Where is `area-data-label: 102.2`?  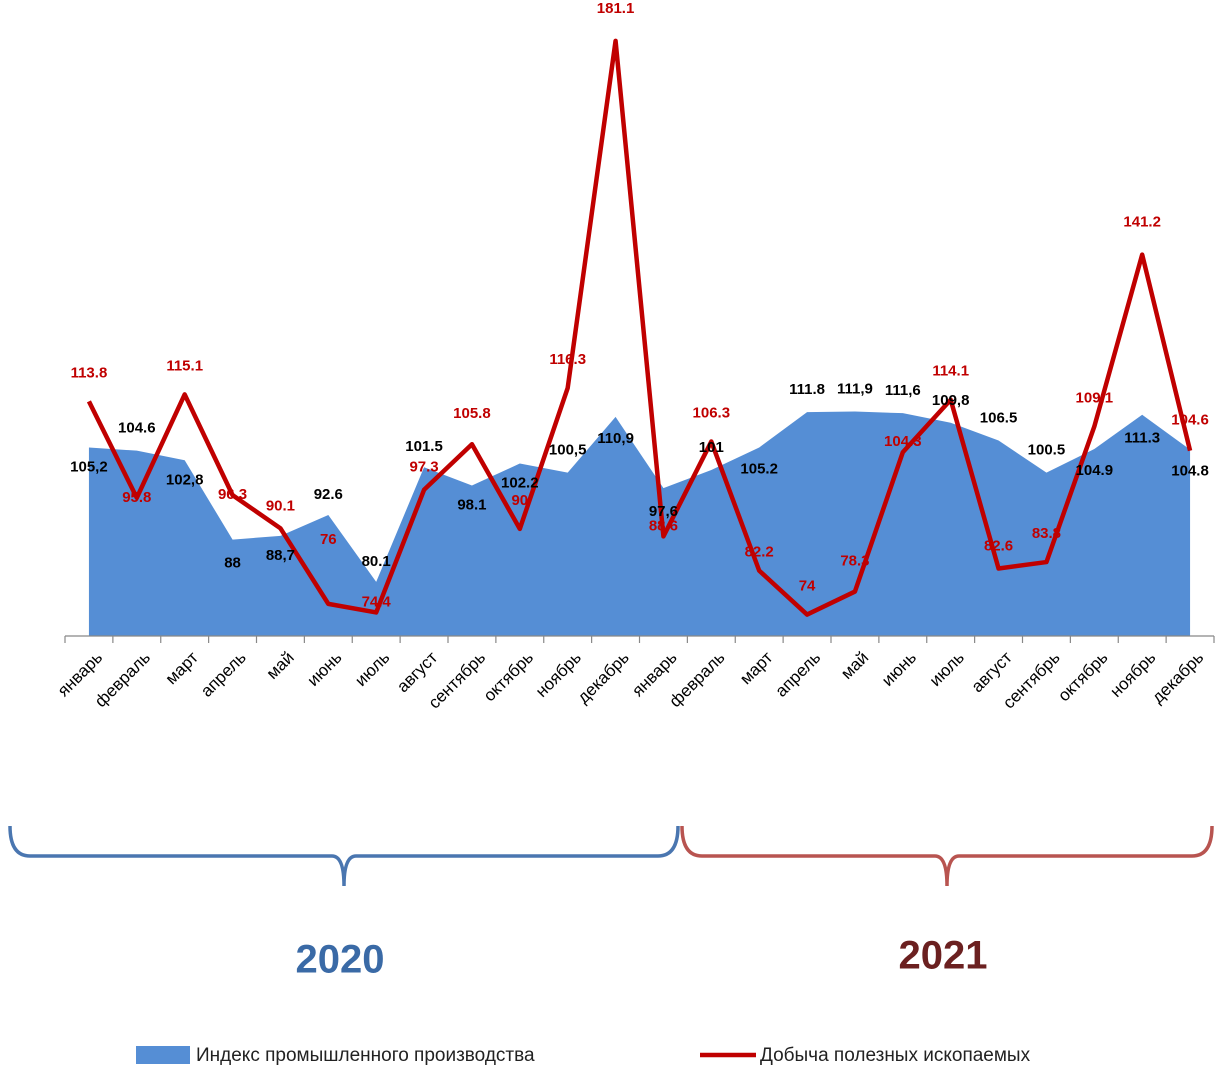
area-data-label: 102.2 is located at coordinates (520, 482).